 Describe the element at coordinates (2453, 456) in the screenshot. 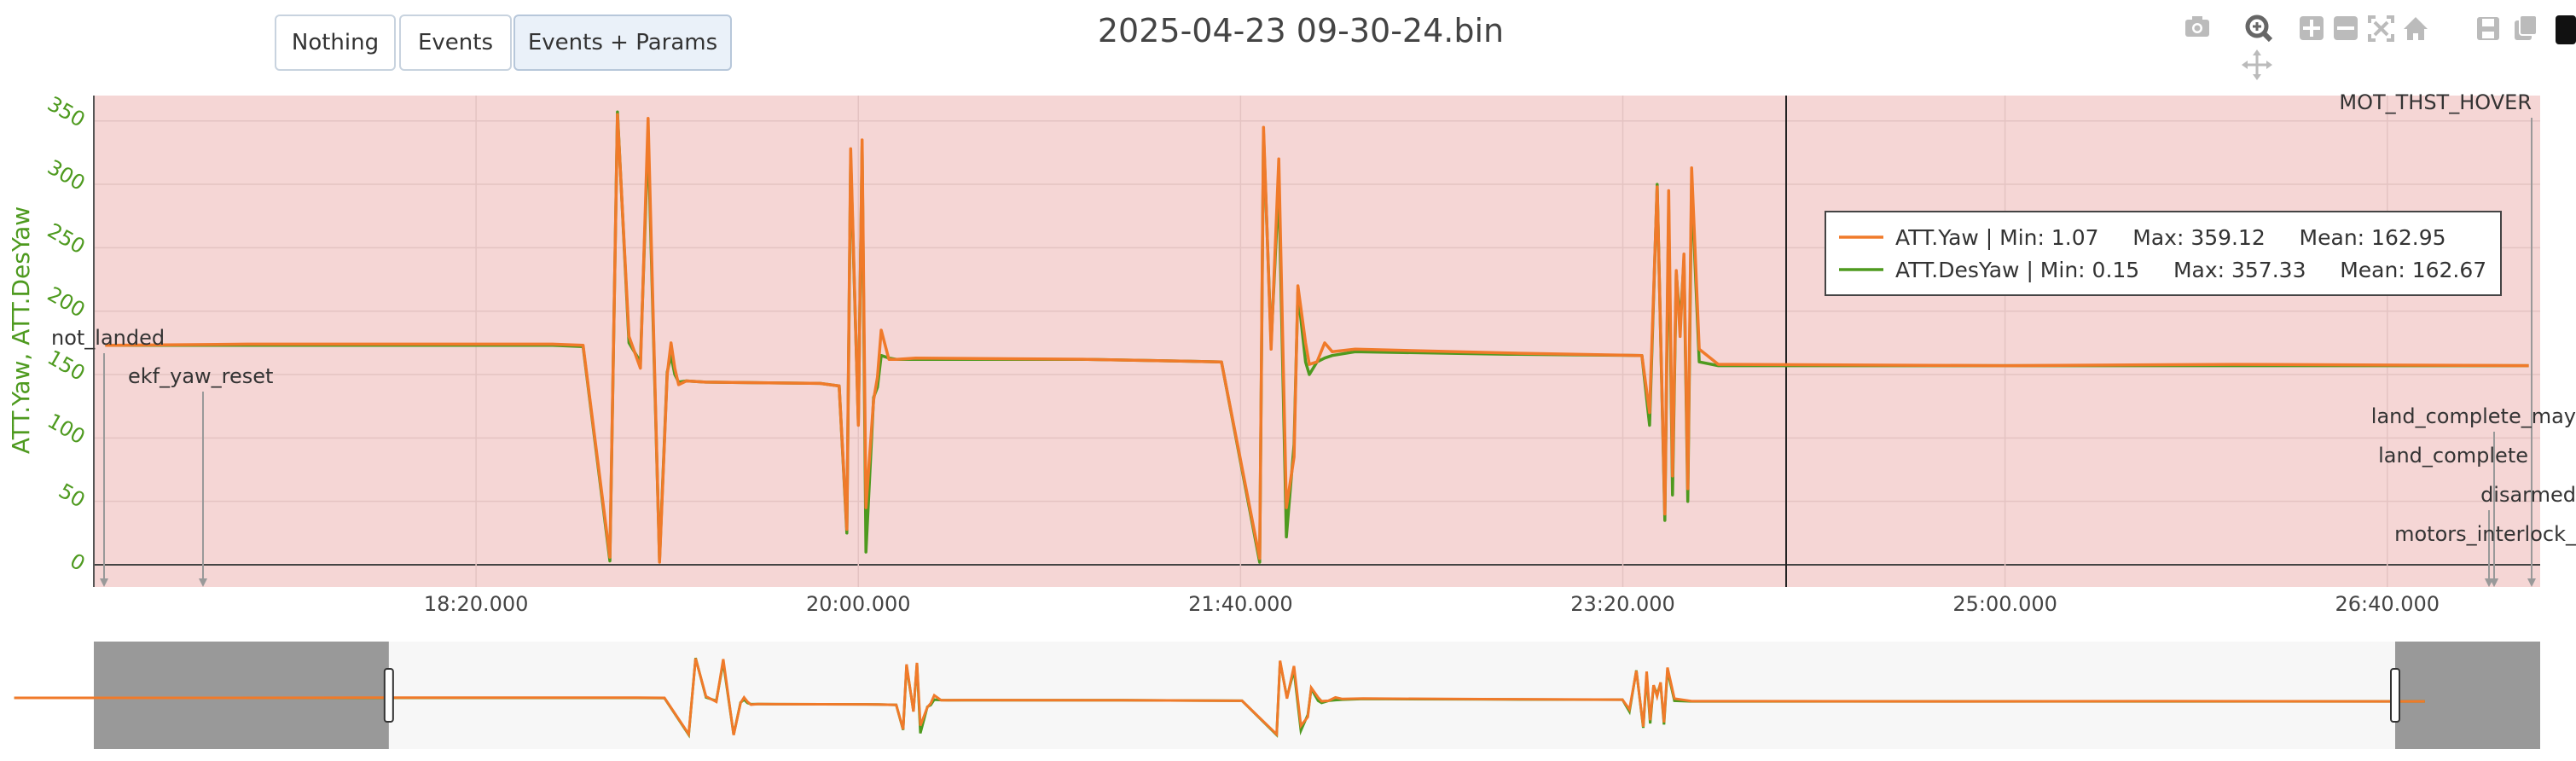

I see `event-label: land_complete` at that location.